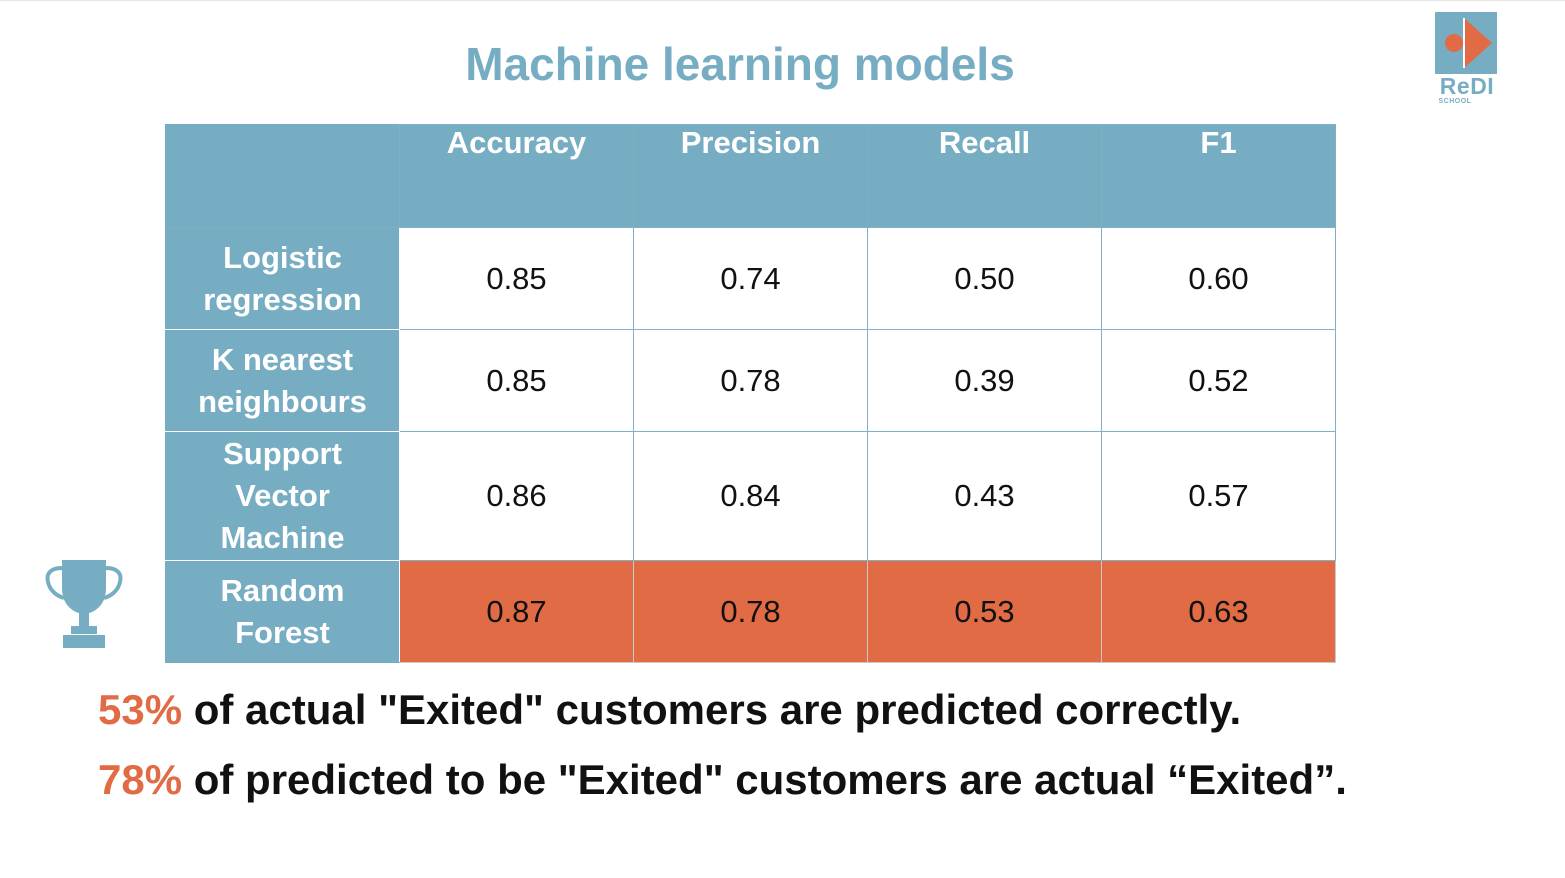  I want to click on header-recall: Recall, so click(984, 176).